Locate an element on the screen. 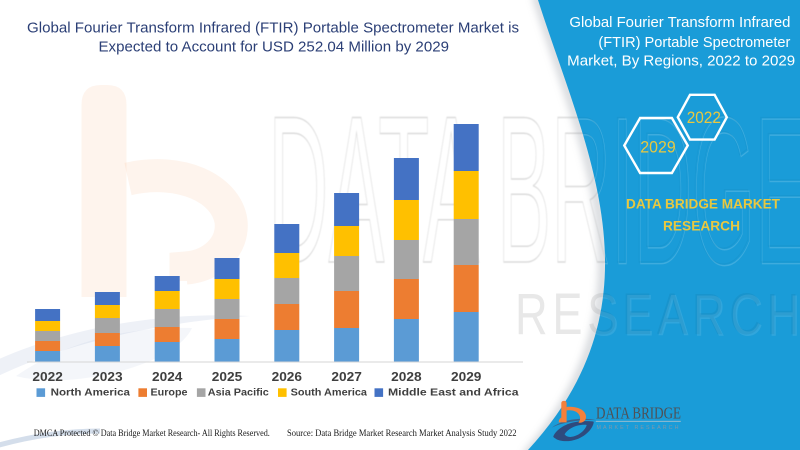  svg-text: 2026 is located at coordinates (287, 376).